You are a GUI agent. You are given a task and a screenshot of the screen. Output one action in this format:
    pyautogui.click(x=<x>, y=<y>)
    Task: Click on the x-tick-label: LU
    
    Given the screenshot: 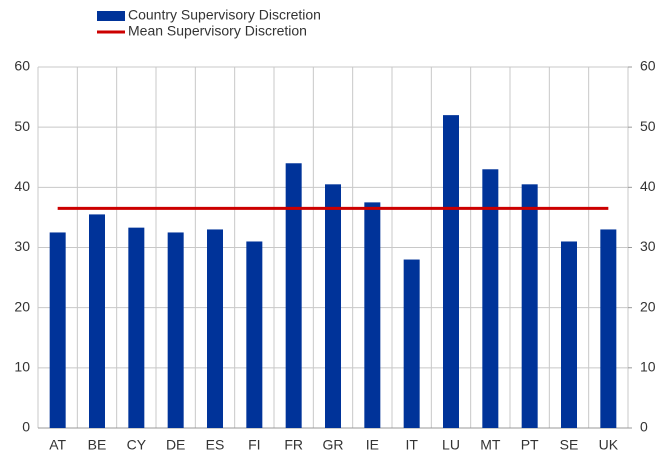 What is the action you would take?
    pyautogui.click(x=451, y=444)
    